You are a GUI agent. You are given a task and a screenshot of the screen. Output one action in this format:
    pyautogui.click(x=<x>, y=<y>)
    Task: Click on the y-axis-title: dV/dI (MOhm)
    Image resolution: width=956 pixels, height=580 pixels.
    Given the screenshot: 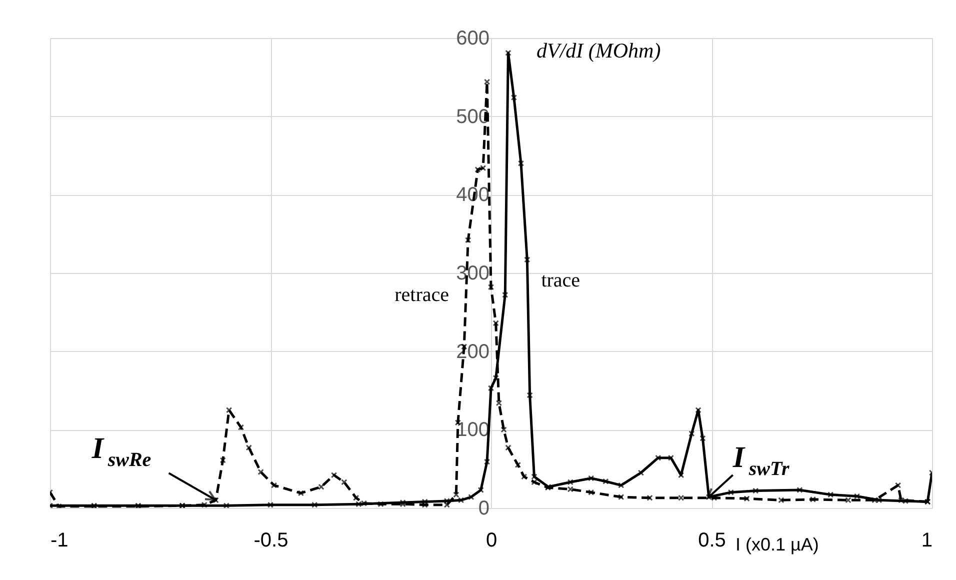 What is the action you would take?
    pyautogui.click(x=598, y=50)
    